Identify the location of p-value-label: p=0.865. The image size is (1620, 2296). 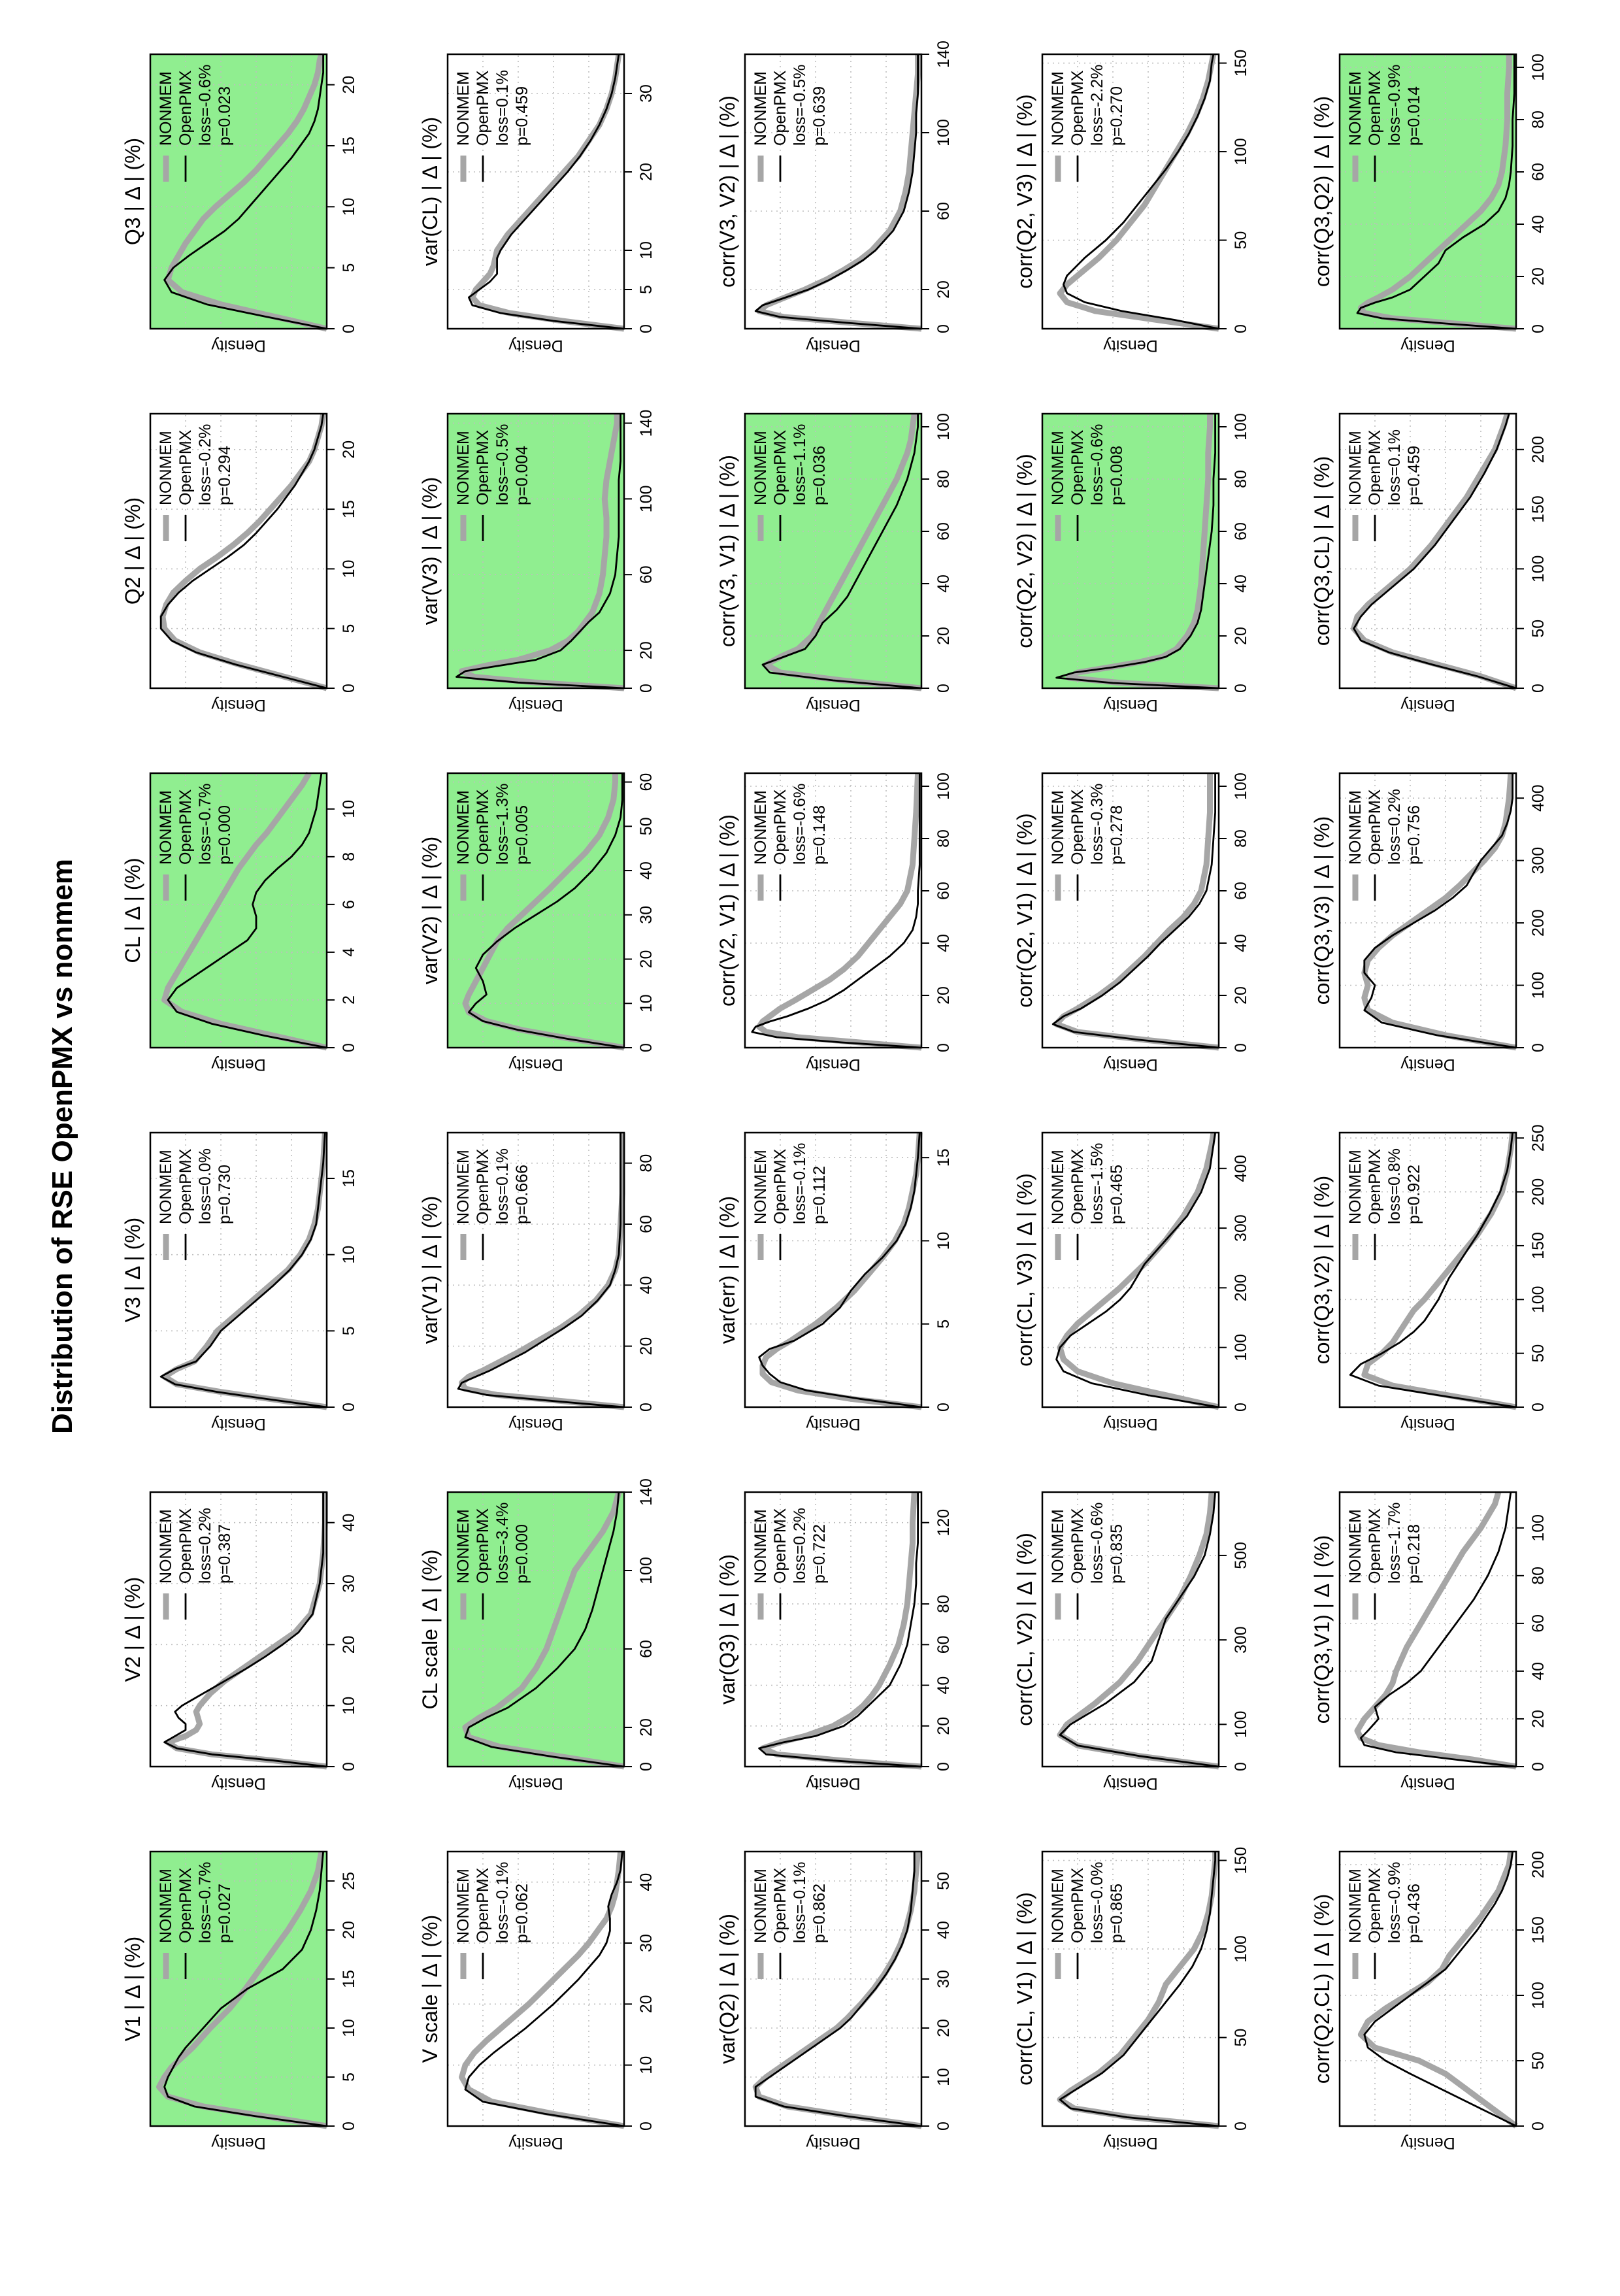
(1117, 1913).